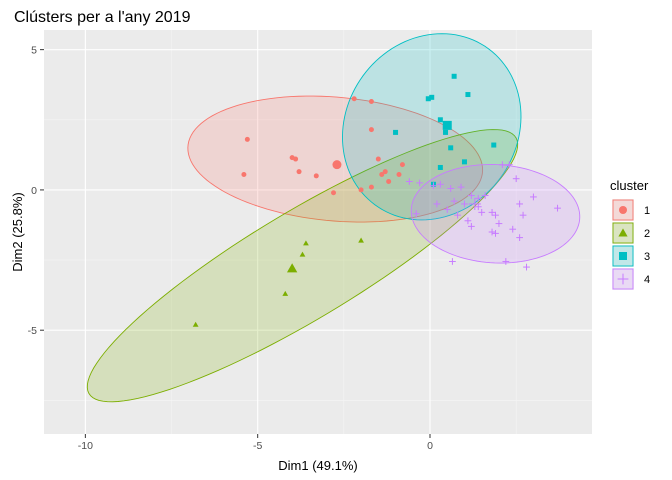  Describe the element at coordinates (34, 51) in the screenshot. I see `y-tick-label: 5` at that location.